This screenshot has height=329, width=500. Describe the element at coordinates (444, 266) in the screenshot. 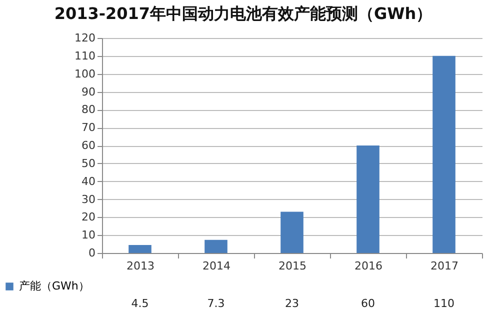

I see `x-tick-label: 2017` at that location.